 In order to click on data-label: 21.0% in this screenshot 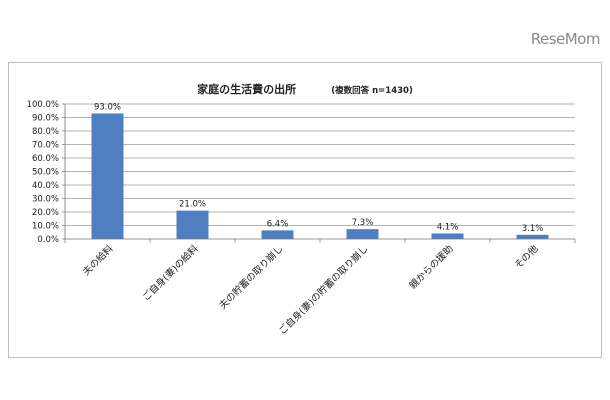, I will do `click(192, 205)`.